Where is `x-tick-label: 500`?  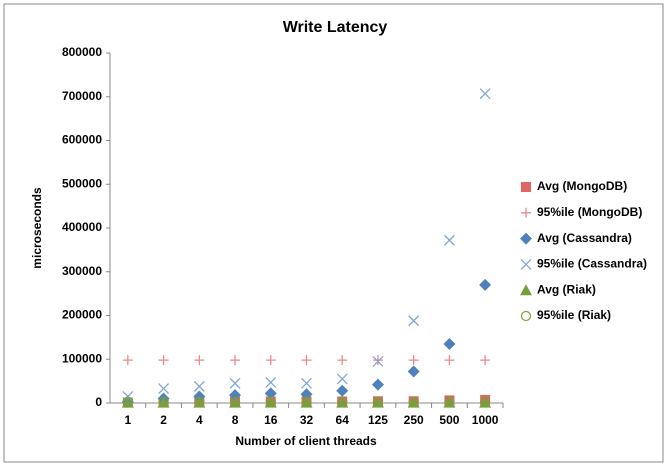 x-tick-label: 500 is located at coordinates (449, 420).